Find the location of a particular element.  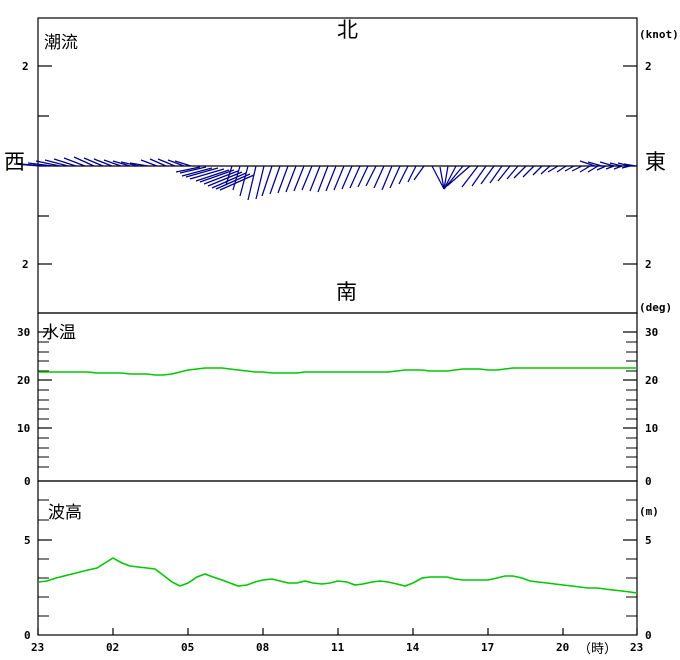

temp-ytick-0-left: 0 is located at coordinates (27, 481).